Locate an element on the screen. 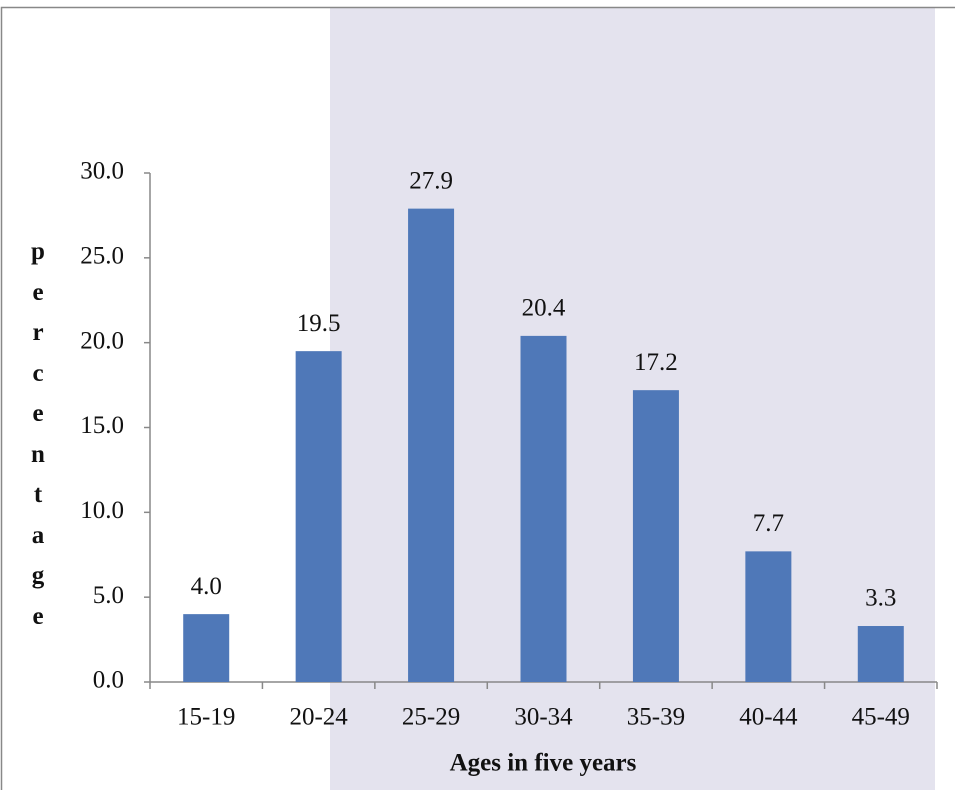 The height and width of the screenshot is (790, 955). x-tick-label: 20-24 is located at coordinates (318, 717).